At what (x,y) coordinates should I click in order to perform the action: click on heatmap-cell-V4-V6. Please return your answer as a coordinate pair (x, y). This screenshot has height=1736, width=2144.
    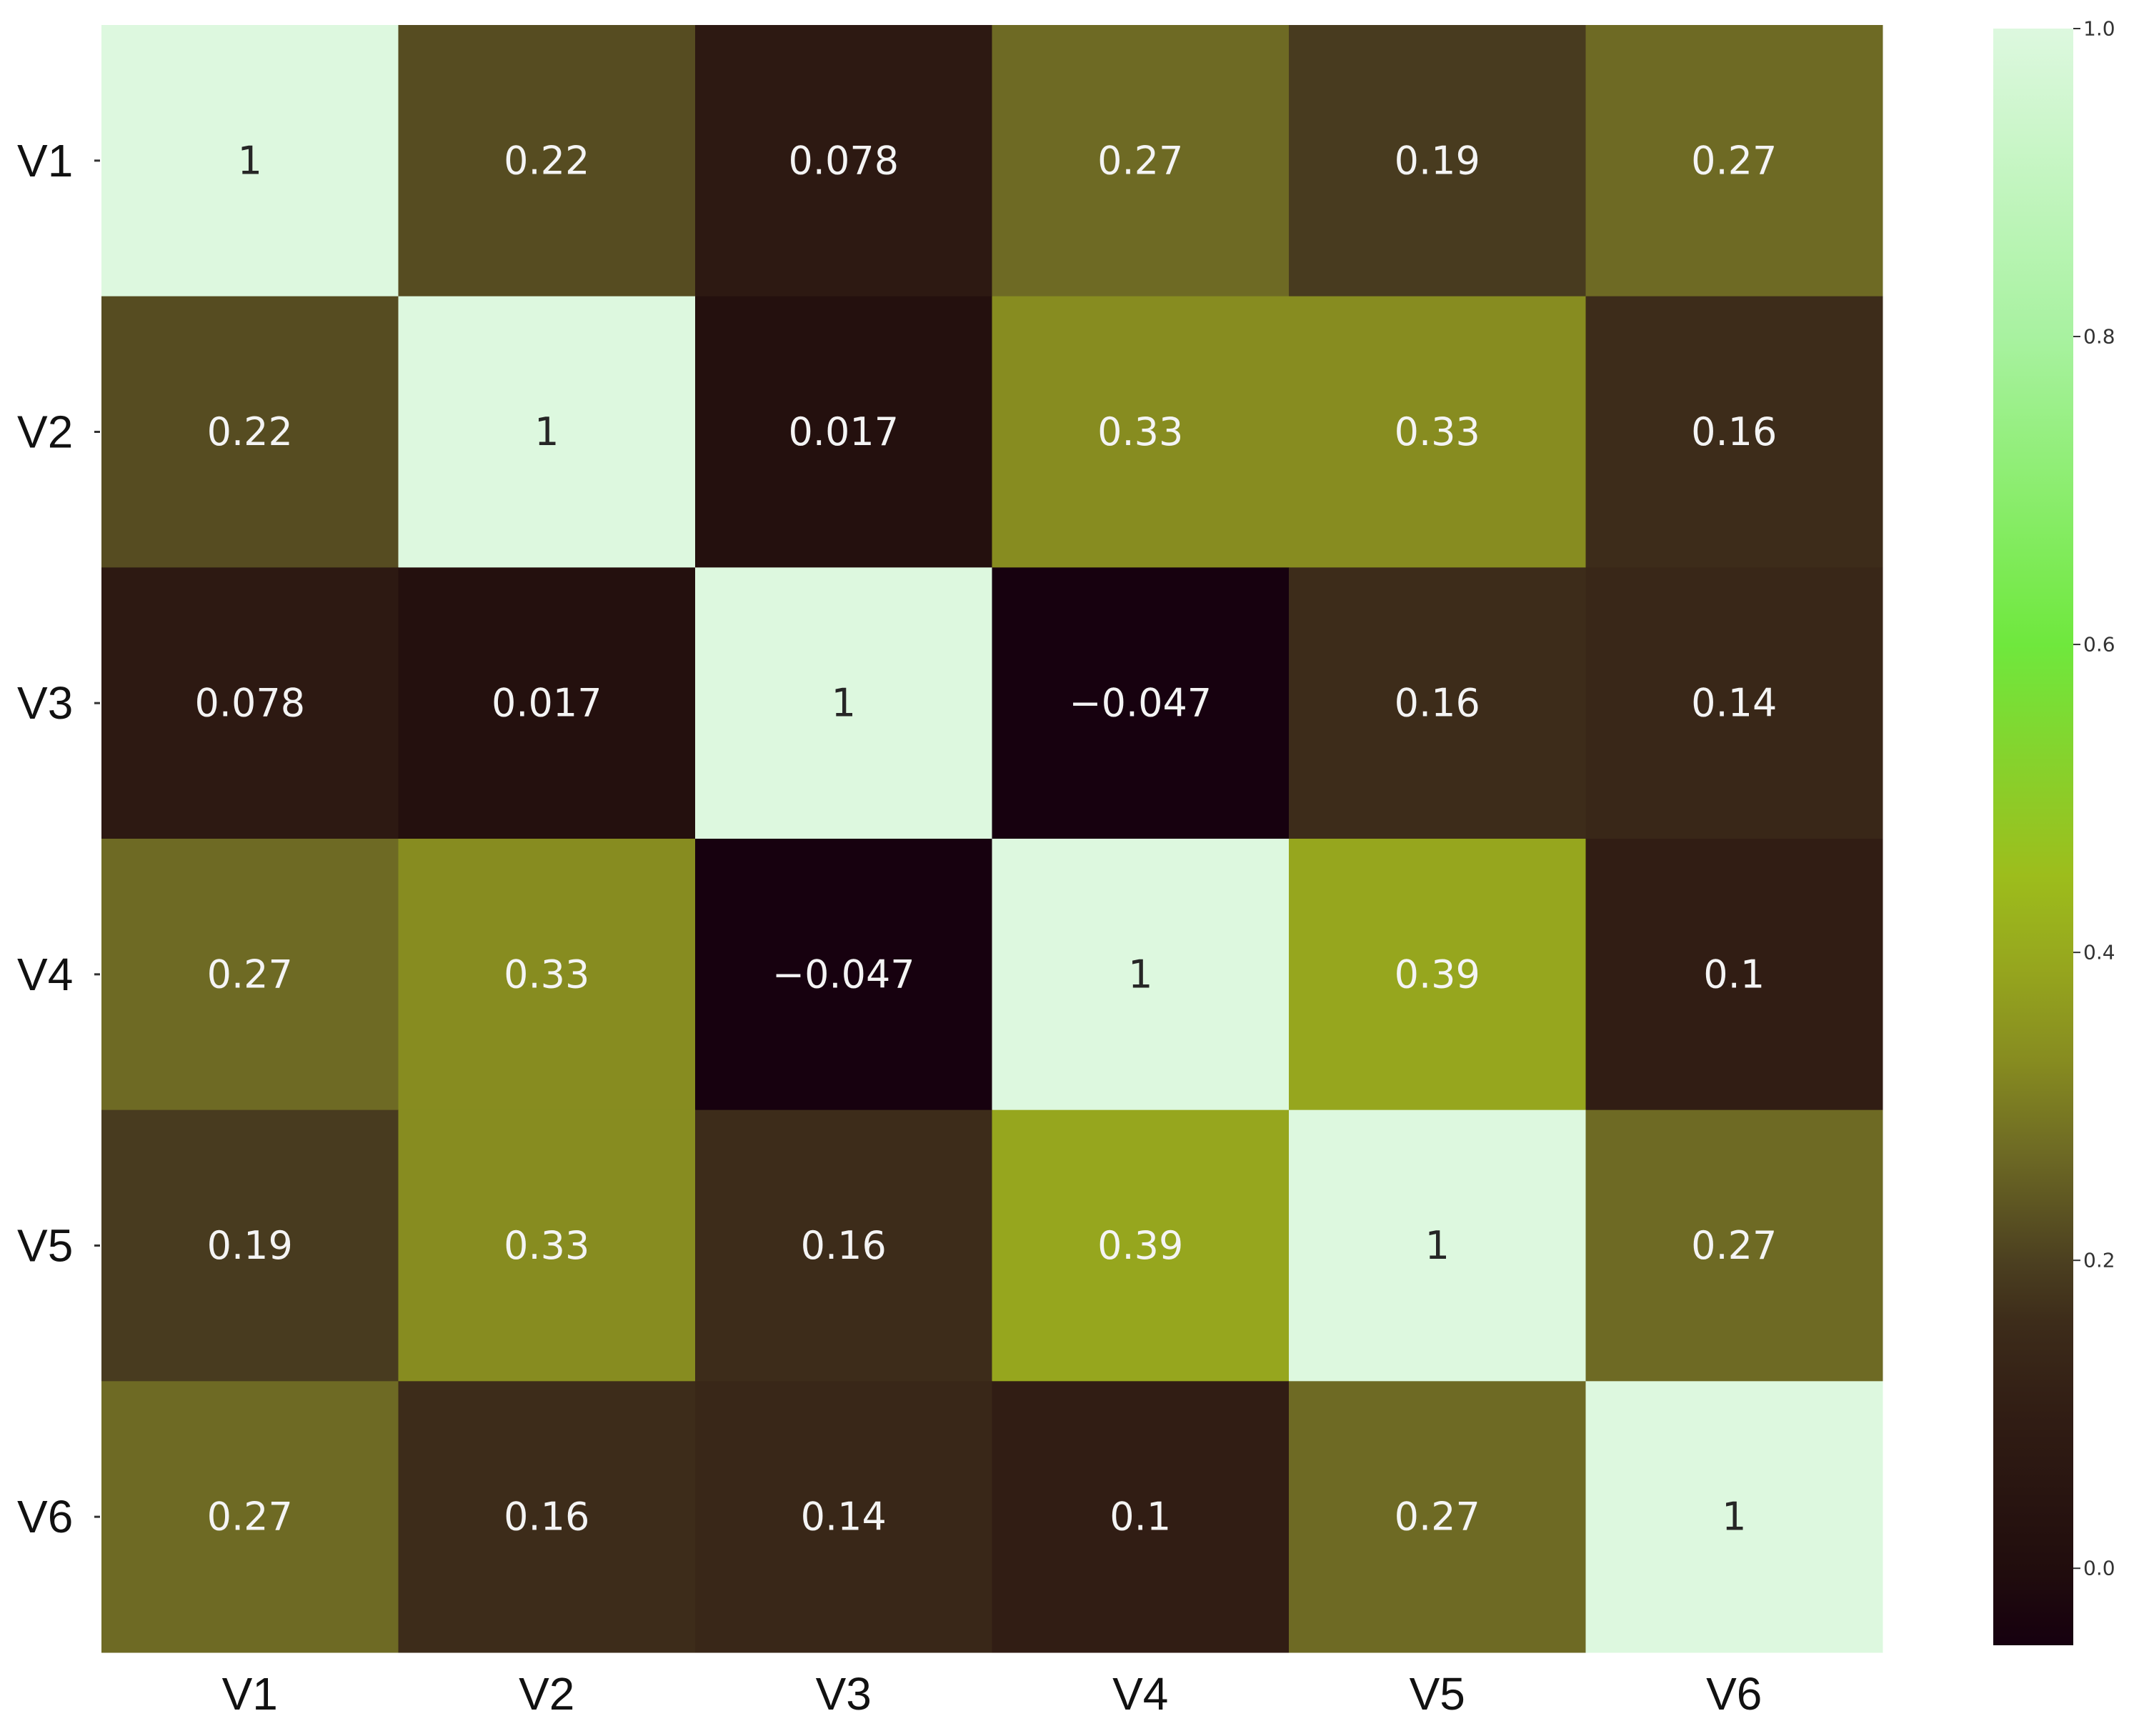
    Looking at the image, I should click on (1734, 975).